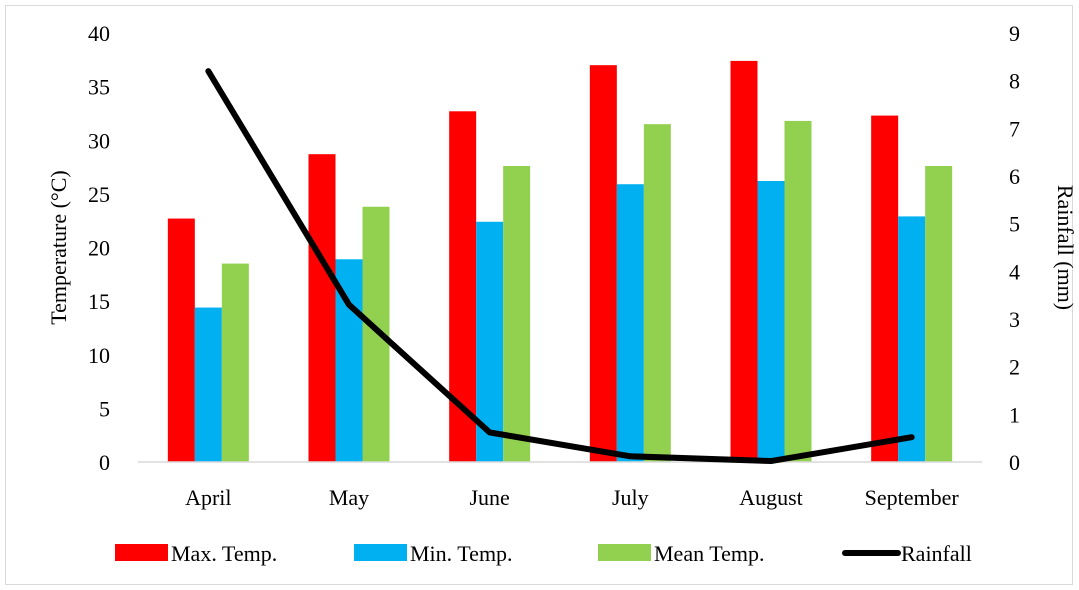 The width and height of the screenshot is (1079, 590). I want to click on y-tick-label: 5, so click(104, 408).